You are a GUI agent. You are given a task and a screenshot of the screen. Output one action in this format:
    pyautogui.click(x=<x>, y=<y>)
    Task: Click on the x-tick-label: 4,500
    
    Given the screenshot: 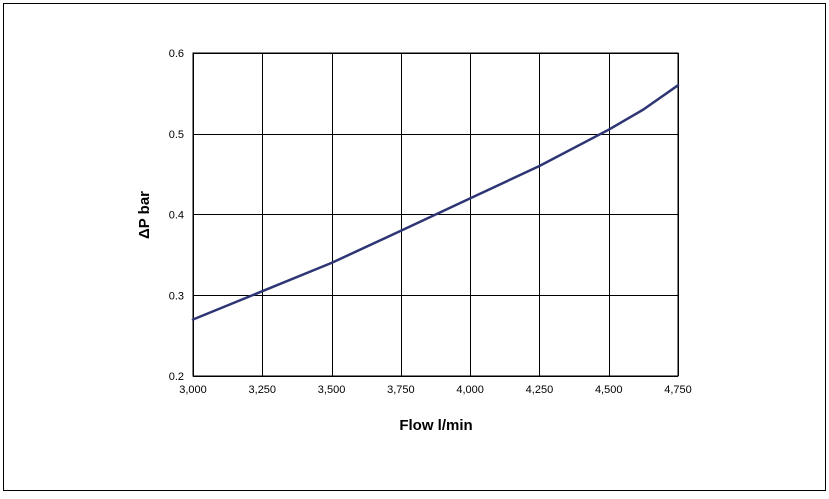 What is the action you would take?
    pyautogui.click(x=609, y=390)
    